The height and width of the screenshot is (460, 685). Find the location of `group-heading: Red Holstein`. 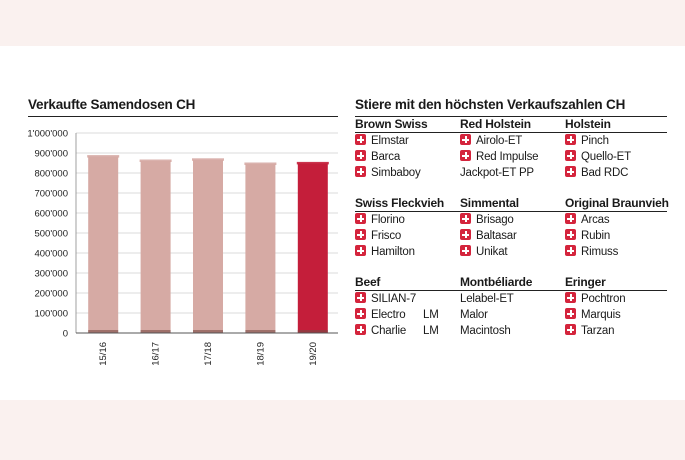

group-heading: Red Holstein is located at coordinates (495, 124).